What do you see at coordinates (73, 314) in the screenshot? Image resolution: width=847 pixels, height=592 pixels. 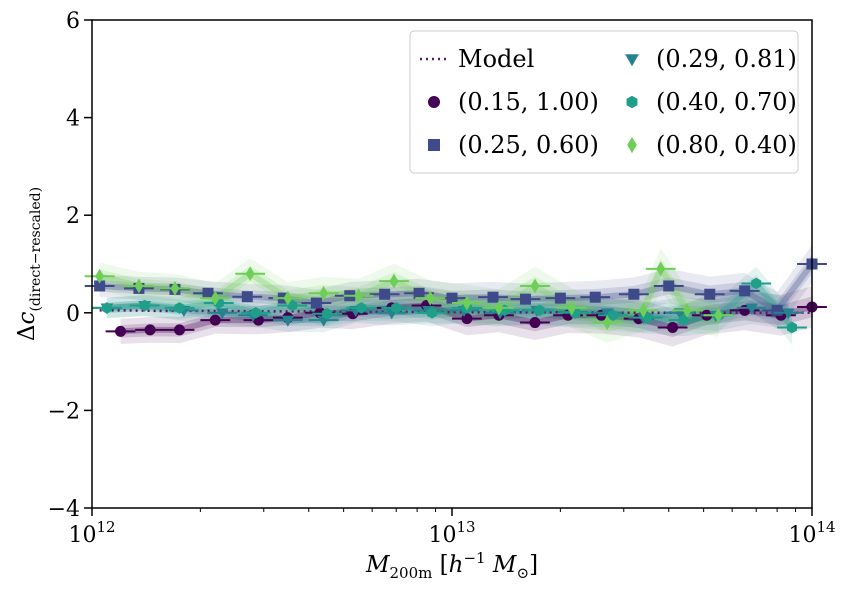 I see `y-tick-label: 0` at bounding box center [73, 314].